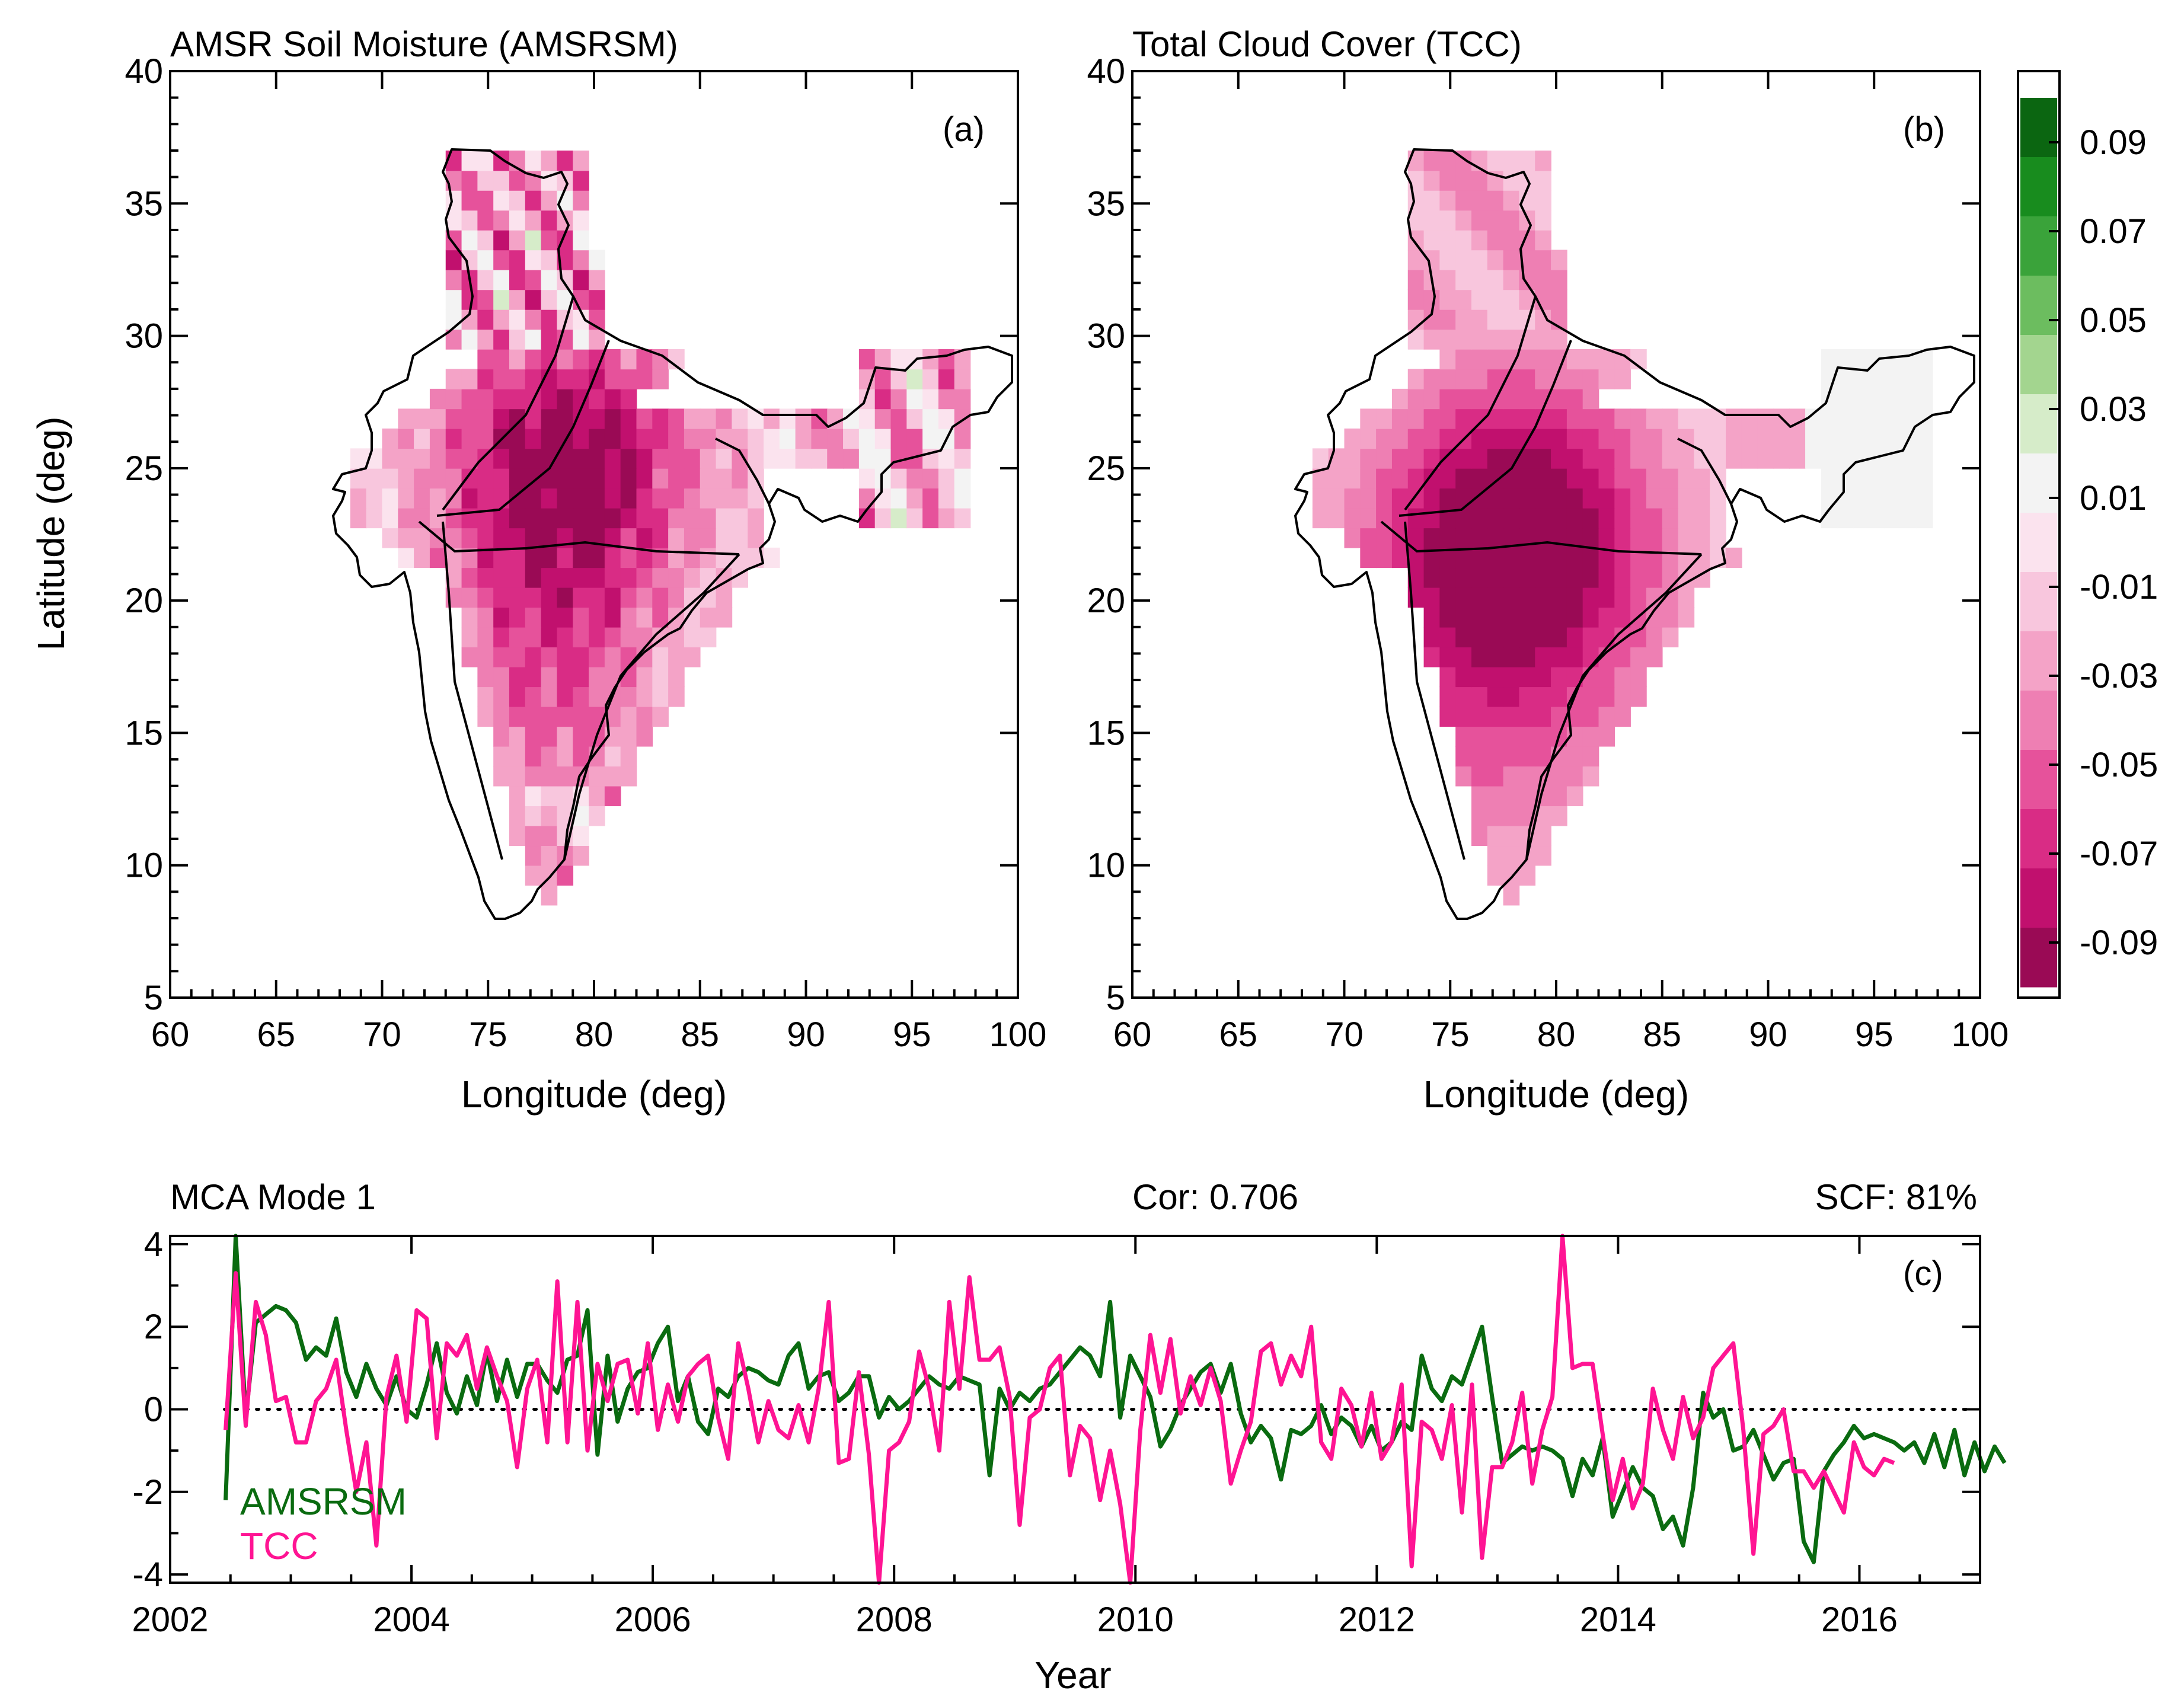  What do you see at coordinates (144, 203) in the screenshot?
I see `y-tick-label: 35` at bounding box center [144, 203].